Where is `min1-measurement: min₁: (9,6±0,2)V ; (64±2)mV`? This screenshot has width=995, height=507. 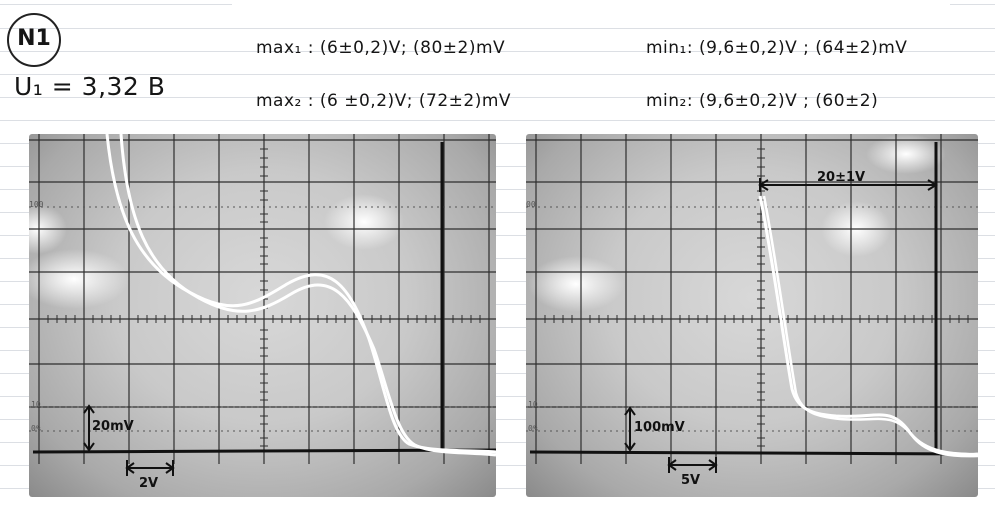 min1-measurement: min₁: (9,6±0,2)V ; (64±2)mV is located at coordinates (777, 48).